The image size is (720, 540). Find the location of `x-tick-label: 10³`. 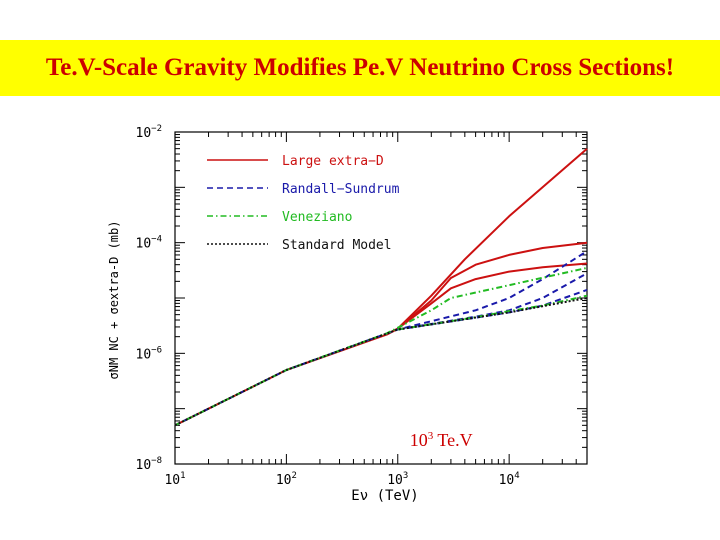

x-tick-label: 10³ is located at coordinates (397, 479).